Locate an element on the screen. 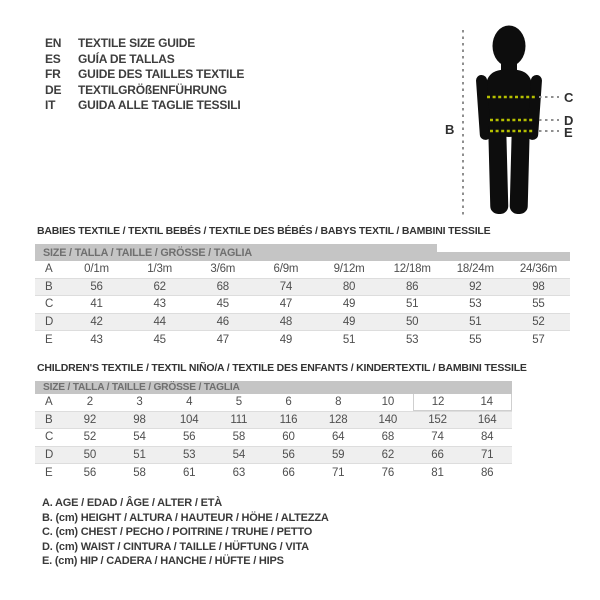 This screenshot has height=600, width=600. table-row: D 42 44 46 48 49 50 51 52 is located at coordinates (302, 322).